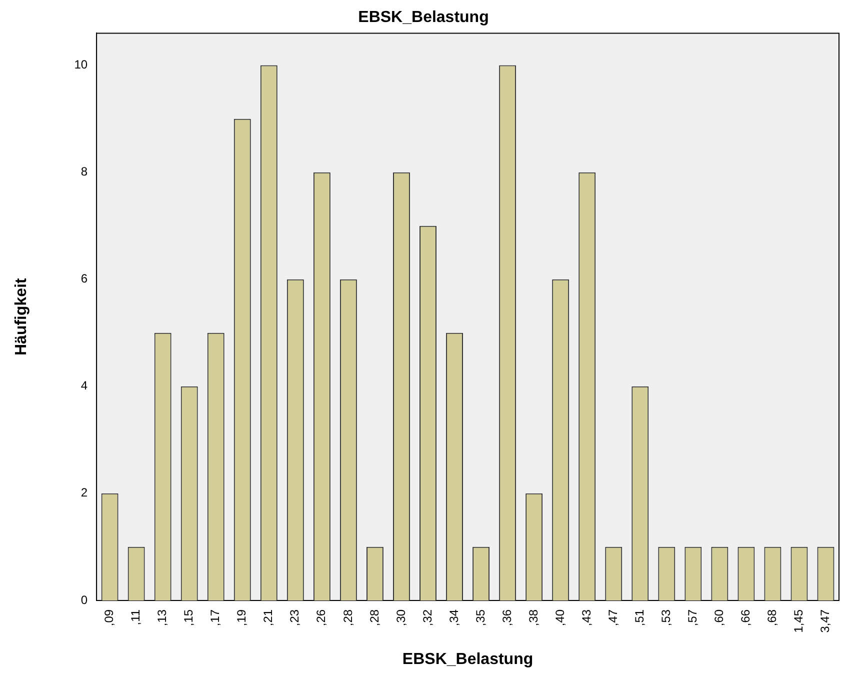 The image size is (853, 681). Describe the element at coordinates (162, 617) in the screenshot. I see `x-tick-label: ,13` at that location.